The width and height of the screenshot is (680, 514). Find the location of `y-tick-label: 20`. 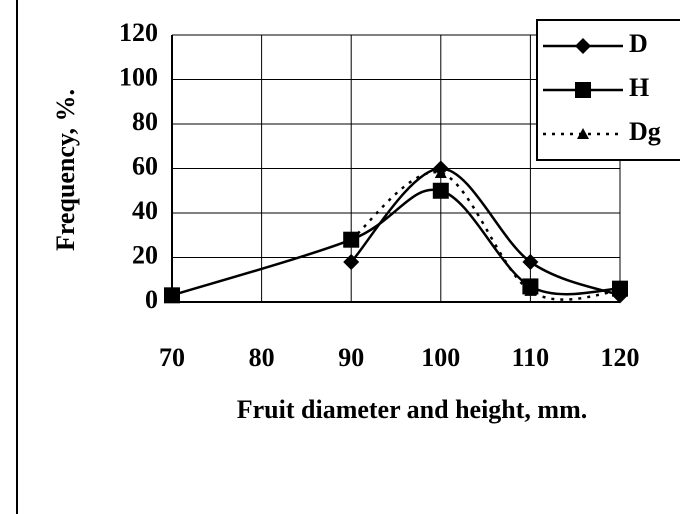

y-tick-label: 20 is located at coordinates (145, 254).